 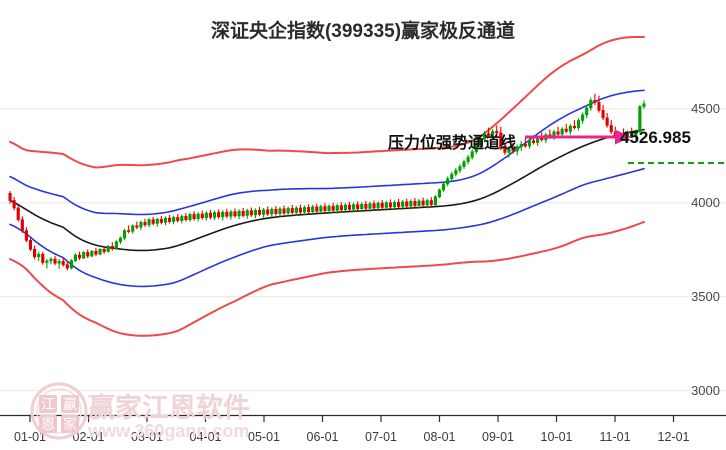 What do you see at coordinates (363, 31) in the screenshot?
I see `page-title: 深证央企指数(399335)赢家极反通道` at bounding box center [363, 31].